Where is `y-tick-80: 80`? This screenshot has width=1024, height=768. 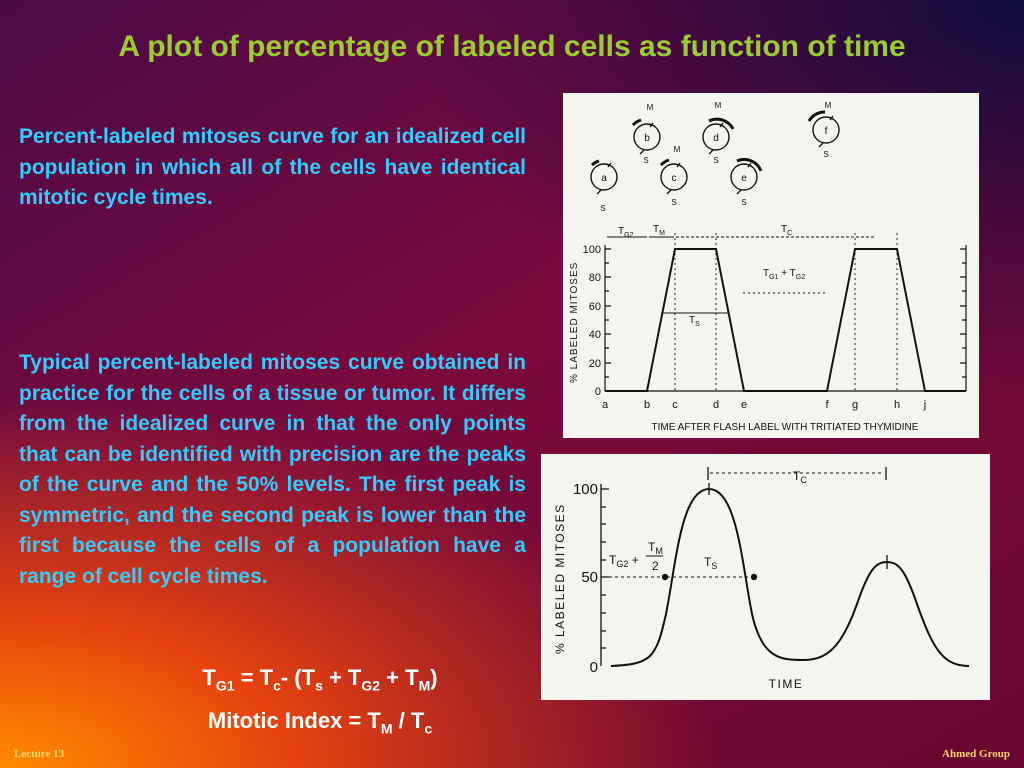 y-tick-80: 80 is located at coordinates (595, 278).